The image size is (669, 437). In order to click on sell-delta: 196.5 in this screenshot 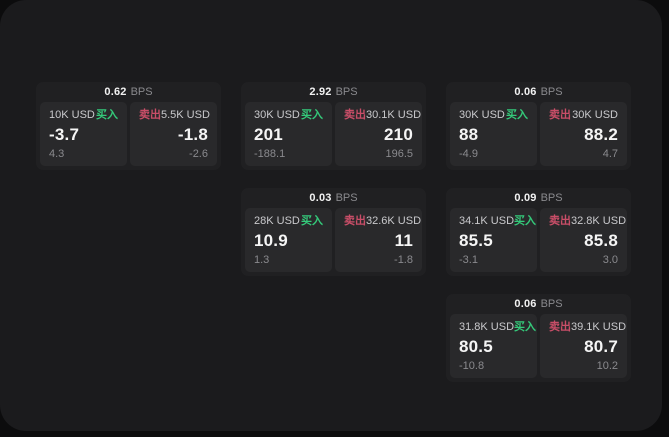, I will do `click(399, 154)`.